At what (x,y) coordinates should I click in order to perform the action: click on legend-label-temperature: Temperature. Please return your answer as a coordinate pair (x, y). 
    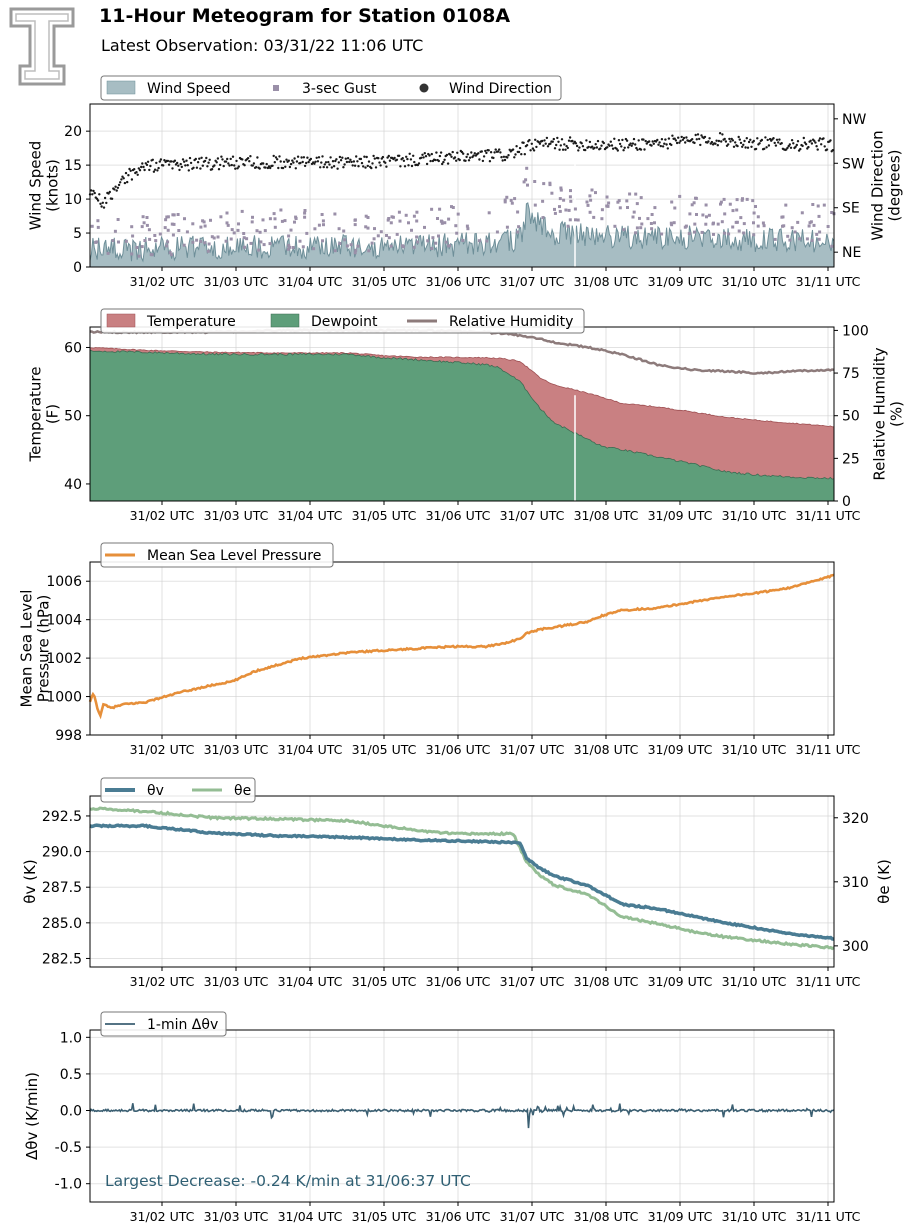
    Looking at the image, I should click on (191, 322).